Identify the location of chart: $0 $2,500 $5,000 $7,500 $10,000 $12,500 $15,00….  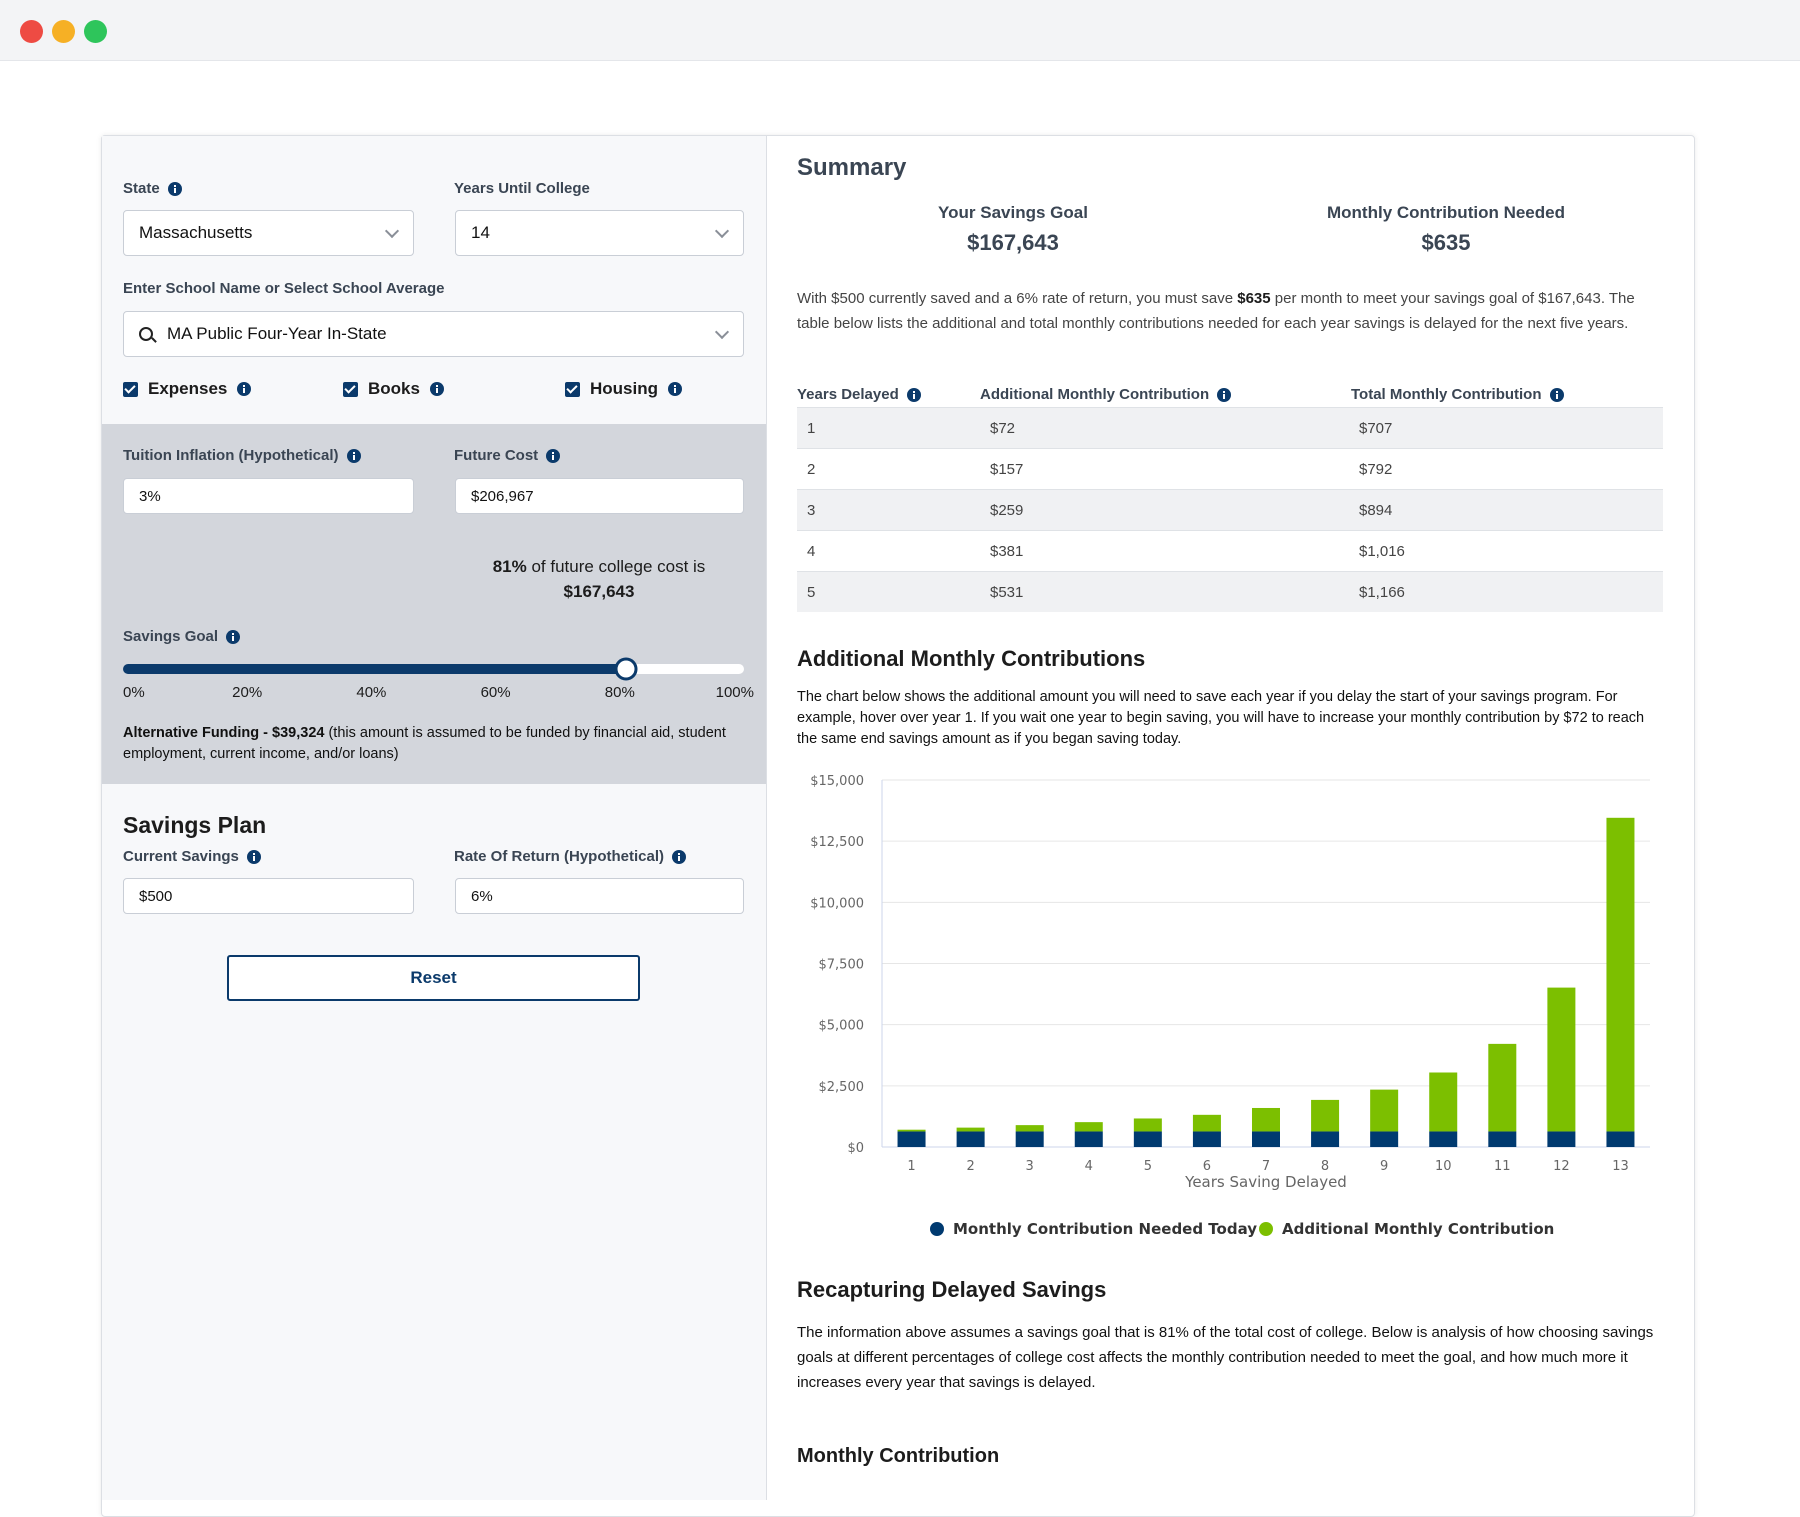
(1230, 1006).